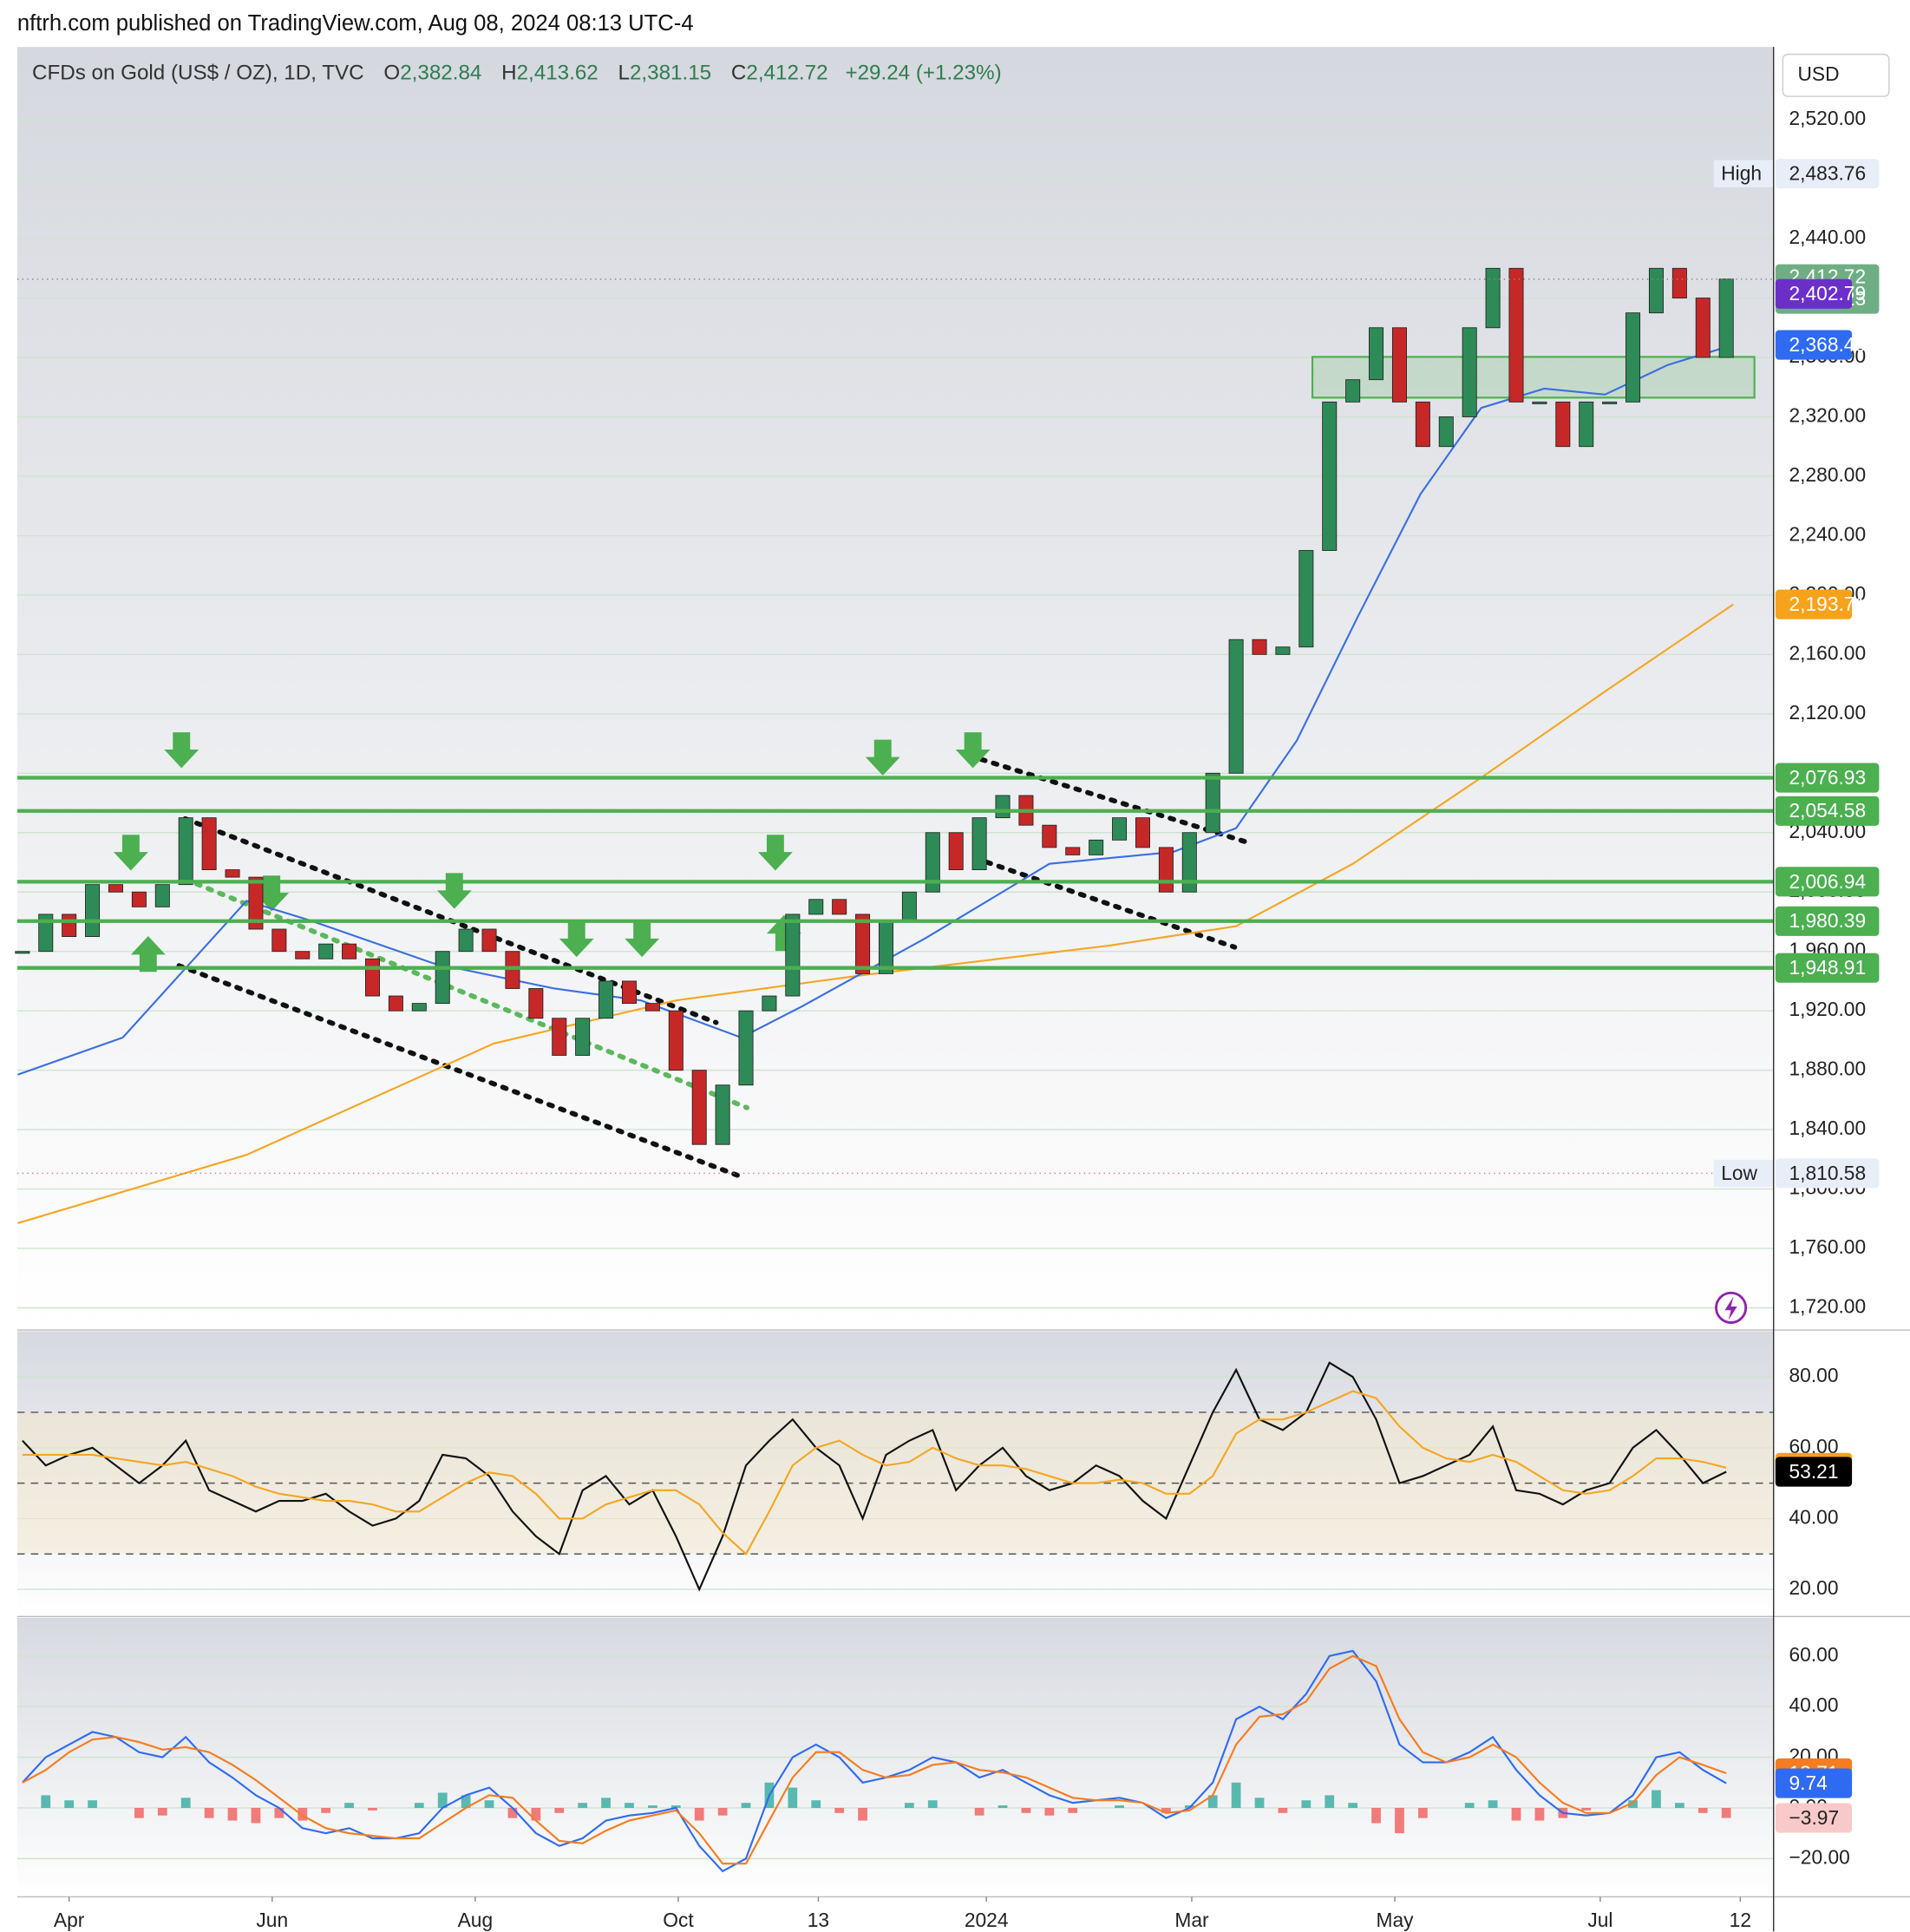 The height and width of the screenshot is (1932, 1910). Describe the element at coordinates (1828, 778) in the screenshot. I see `level-label: 2,076.93` at that location.